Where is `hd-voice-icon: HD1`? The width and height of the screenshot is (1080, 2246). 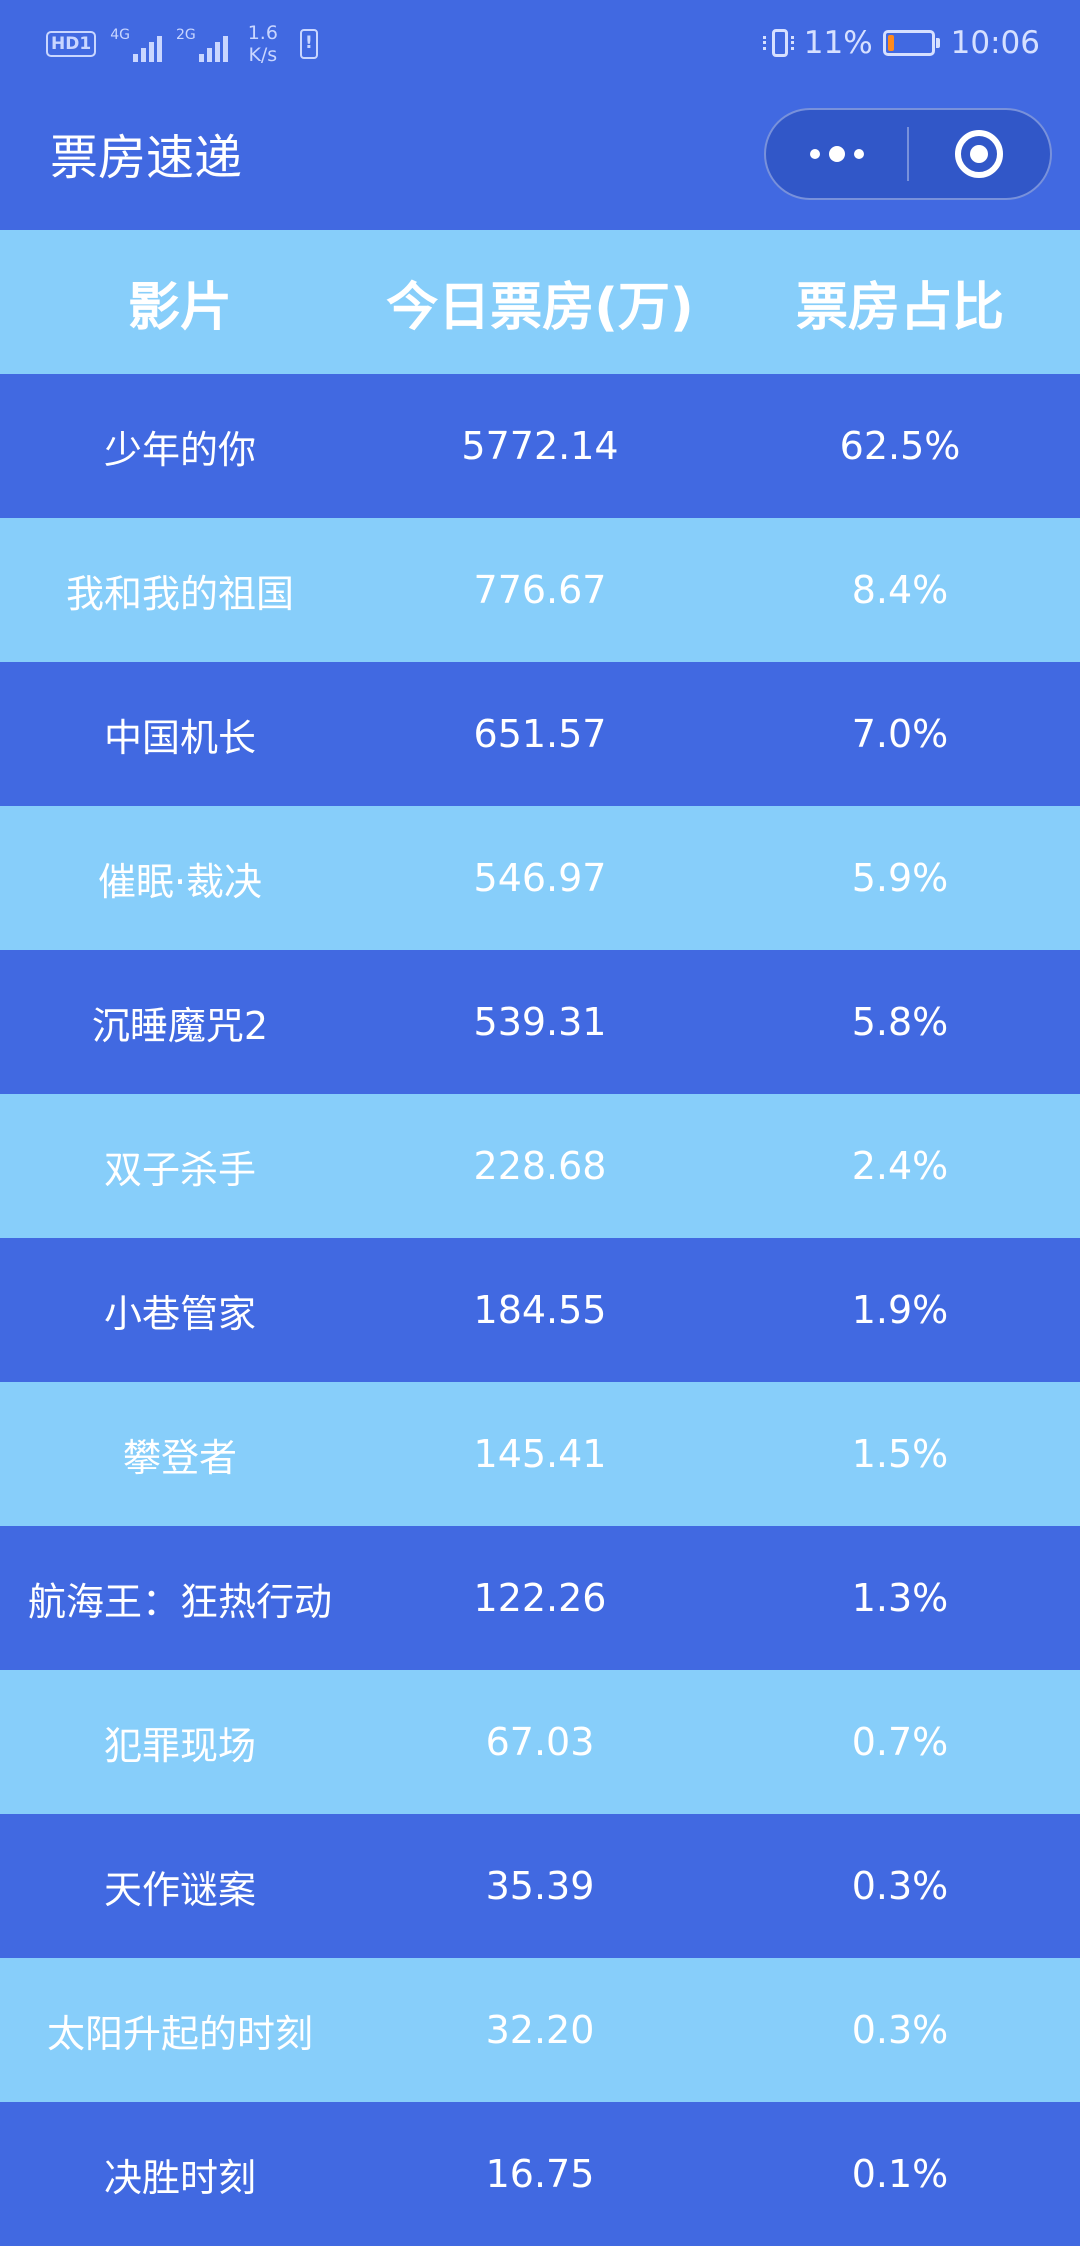
hd-voice-icon: HD1 is located at coordinates (71, 44).